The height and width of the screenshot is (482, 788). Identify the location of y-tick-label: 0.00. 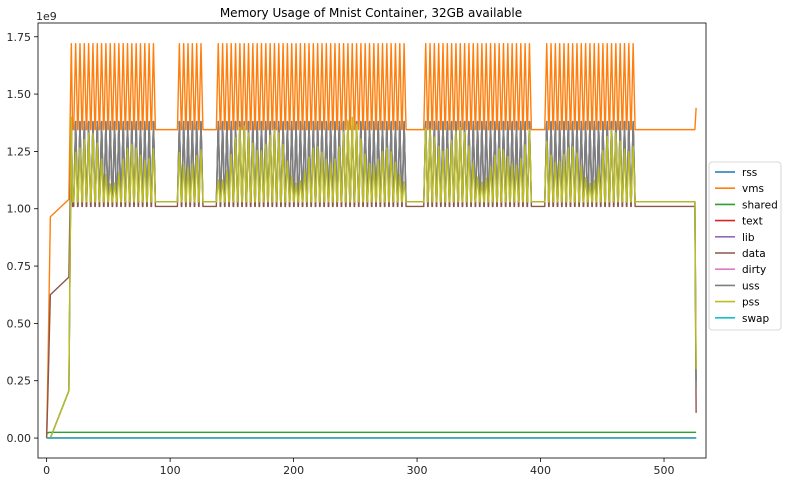
(19, 438).